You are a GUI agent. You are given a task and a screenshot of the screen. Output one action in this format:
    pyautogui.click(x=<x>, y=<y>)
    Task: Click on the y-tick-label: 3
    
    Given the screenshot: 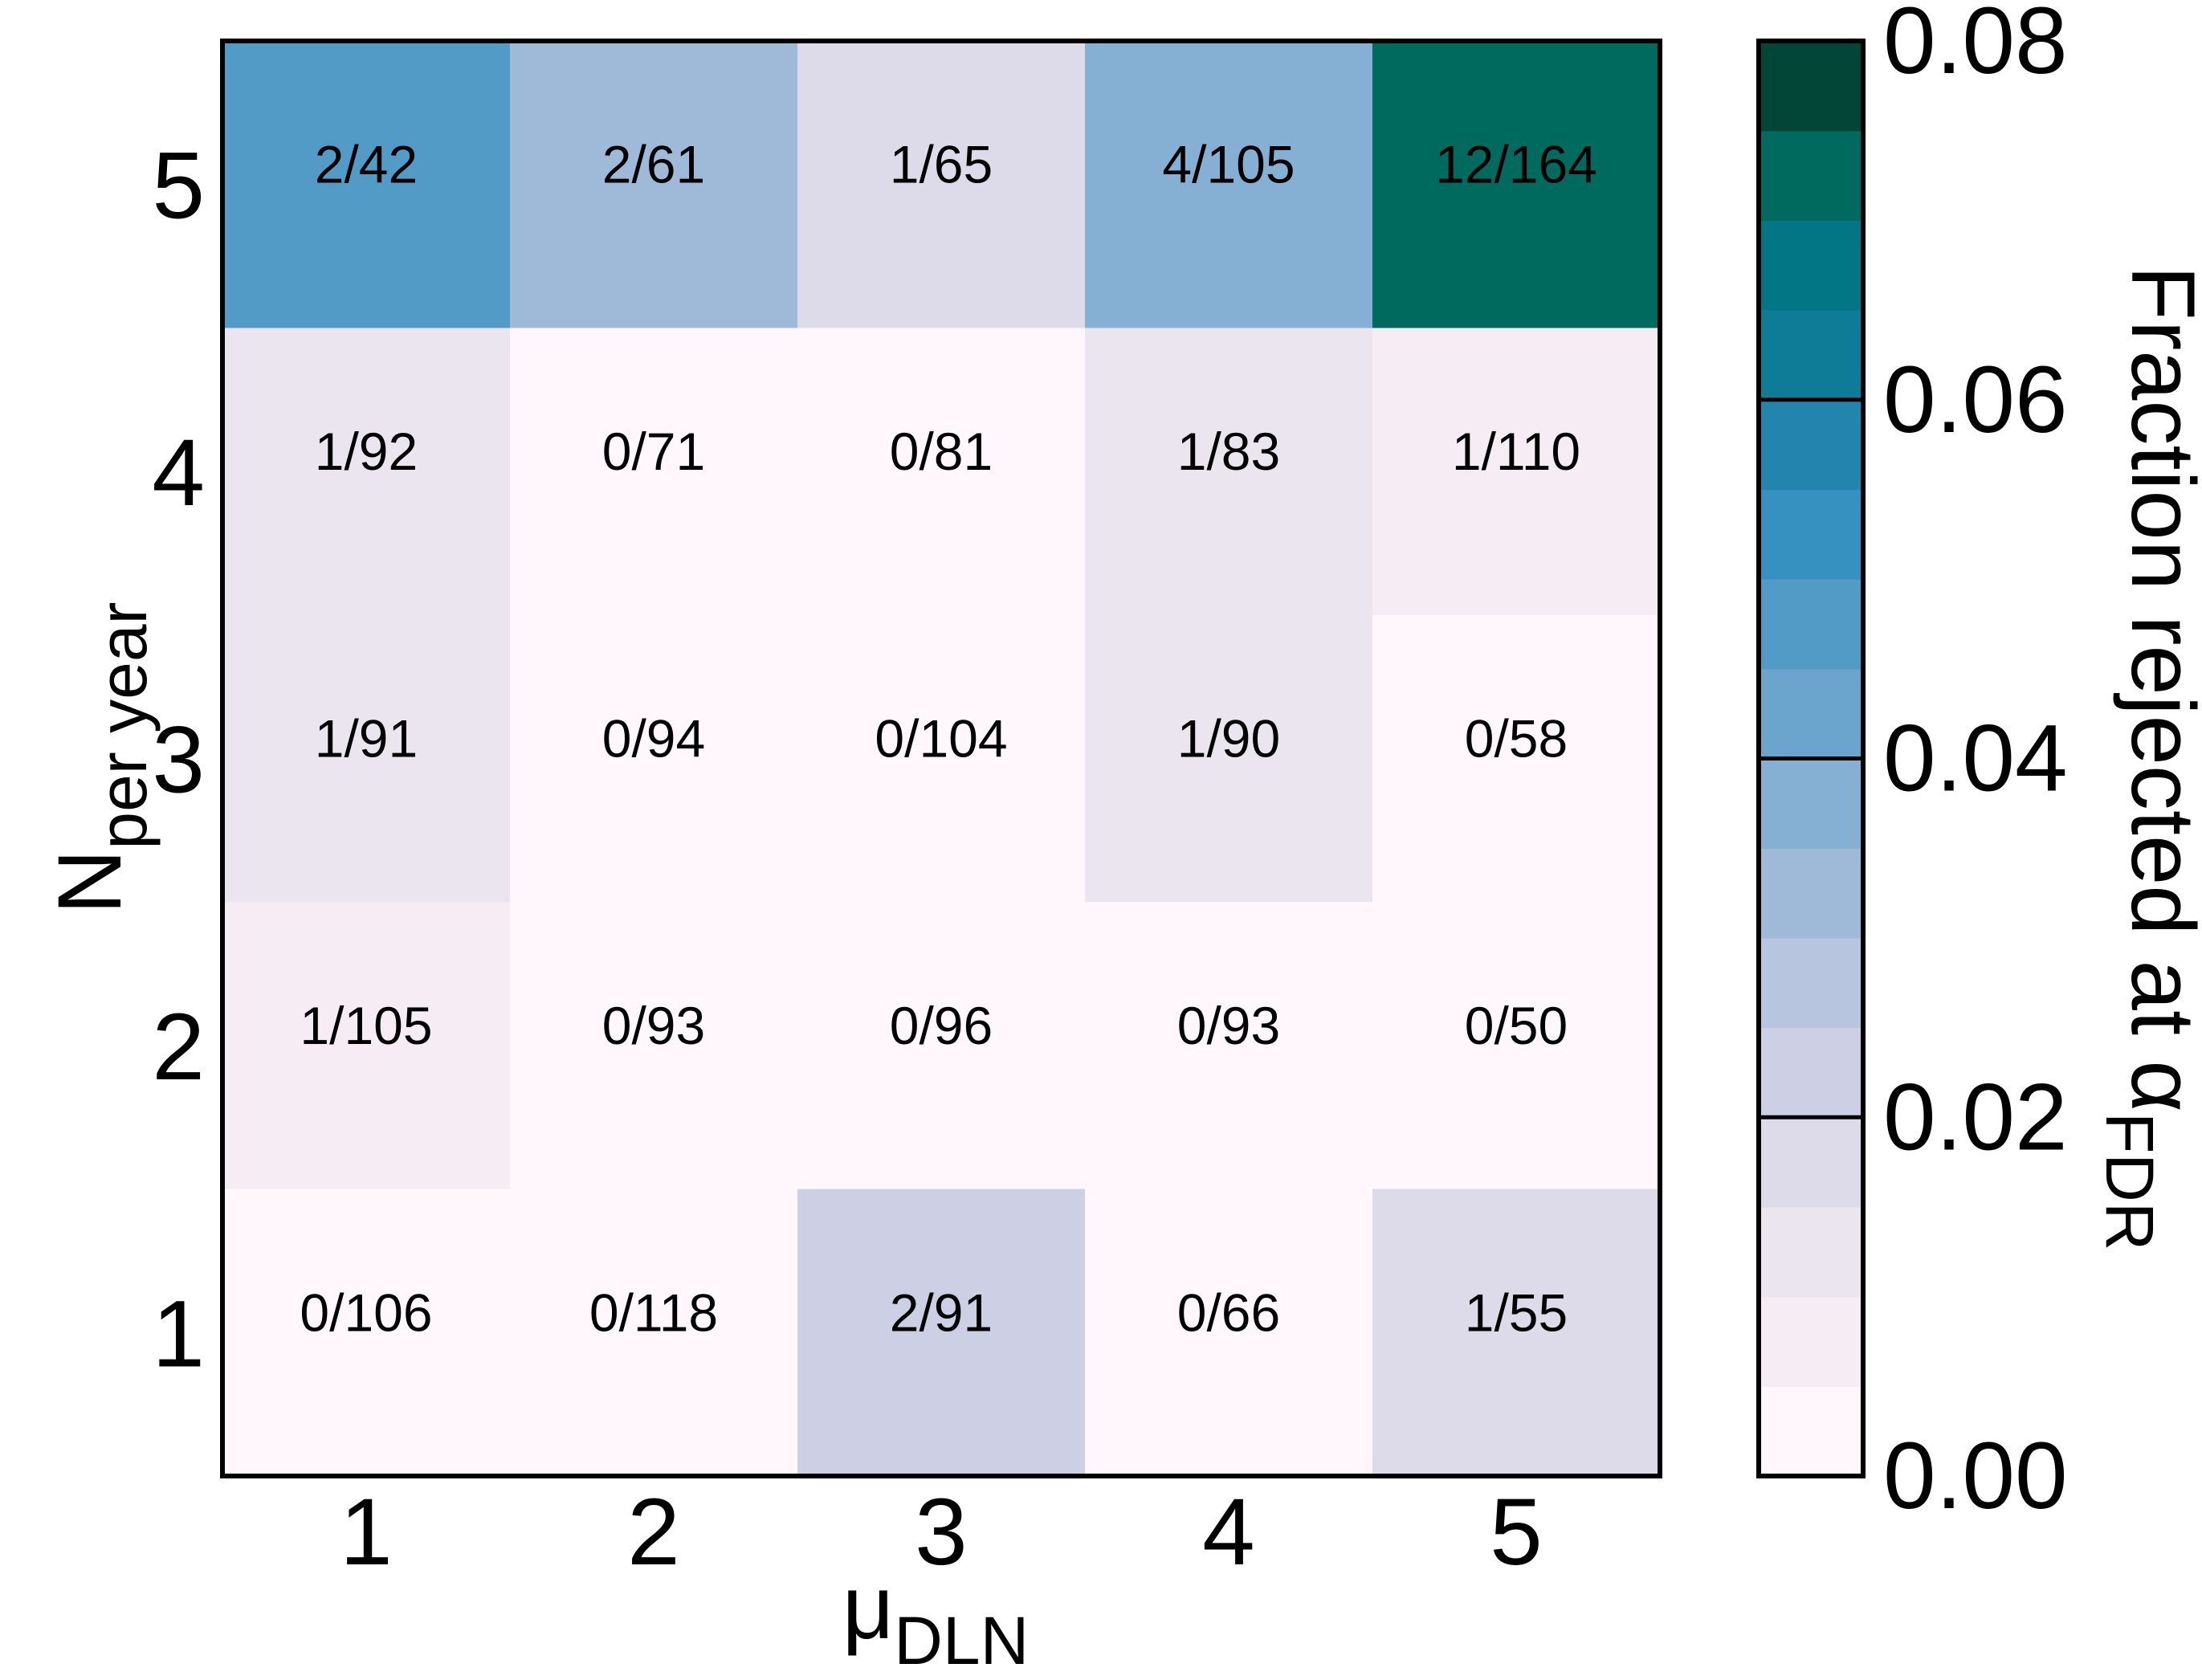 What is the action you would take?
    pyautogui.click(x=178, y=760)
    